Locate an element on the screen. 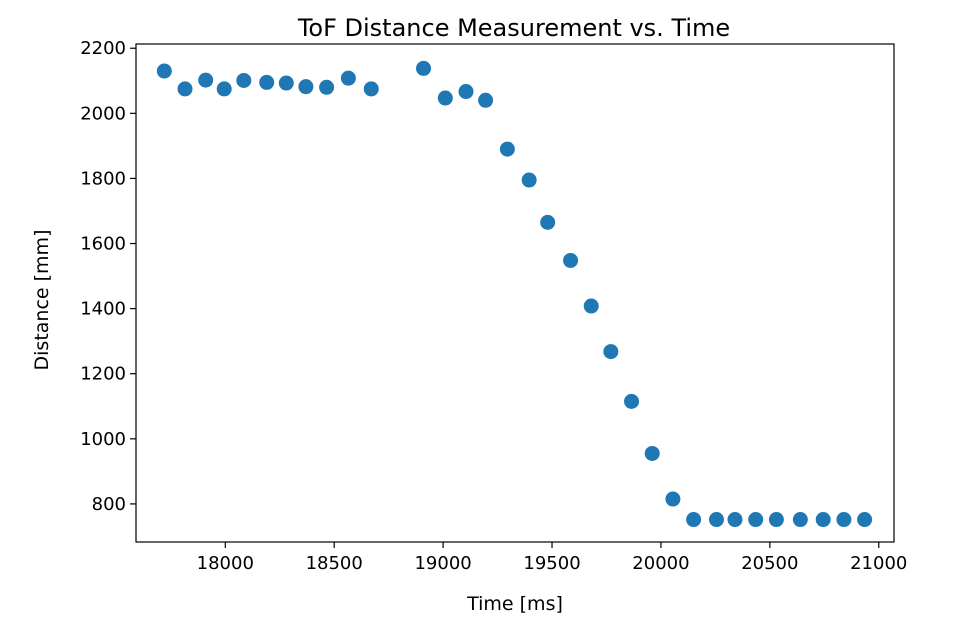  x-tick-label: 21000 is located at coordinates (878, 563).